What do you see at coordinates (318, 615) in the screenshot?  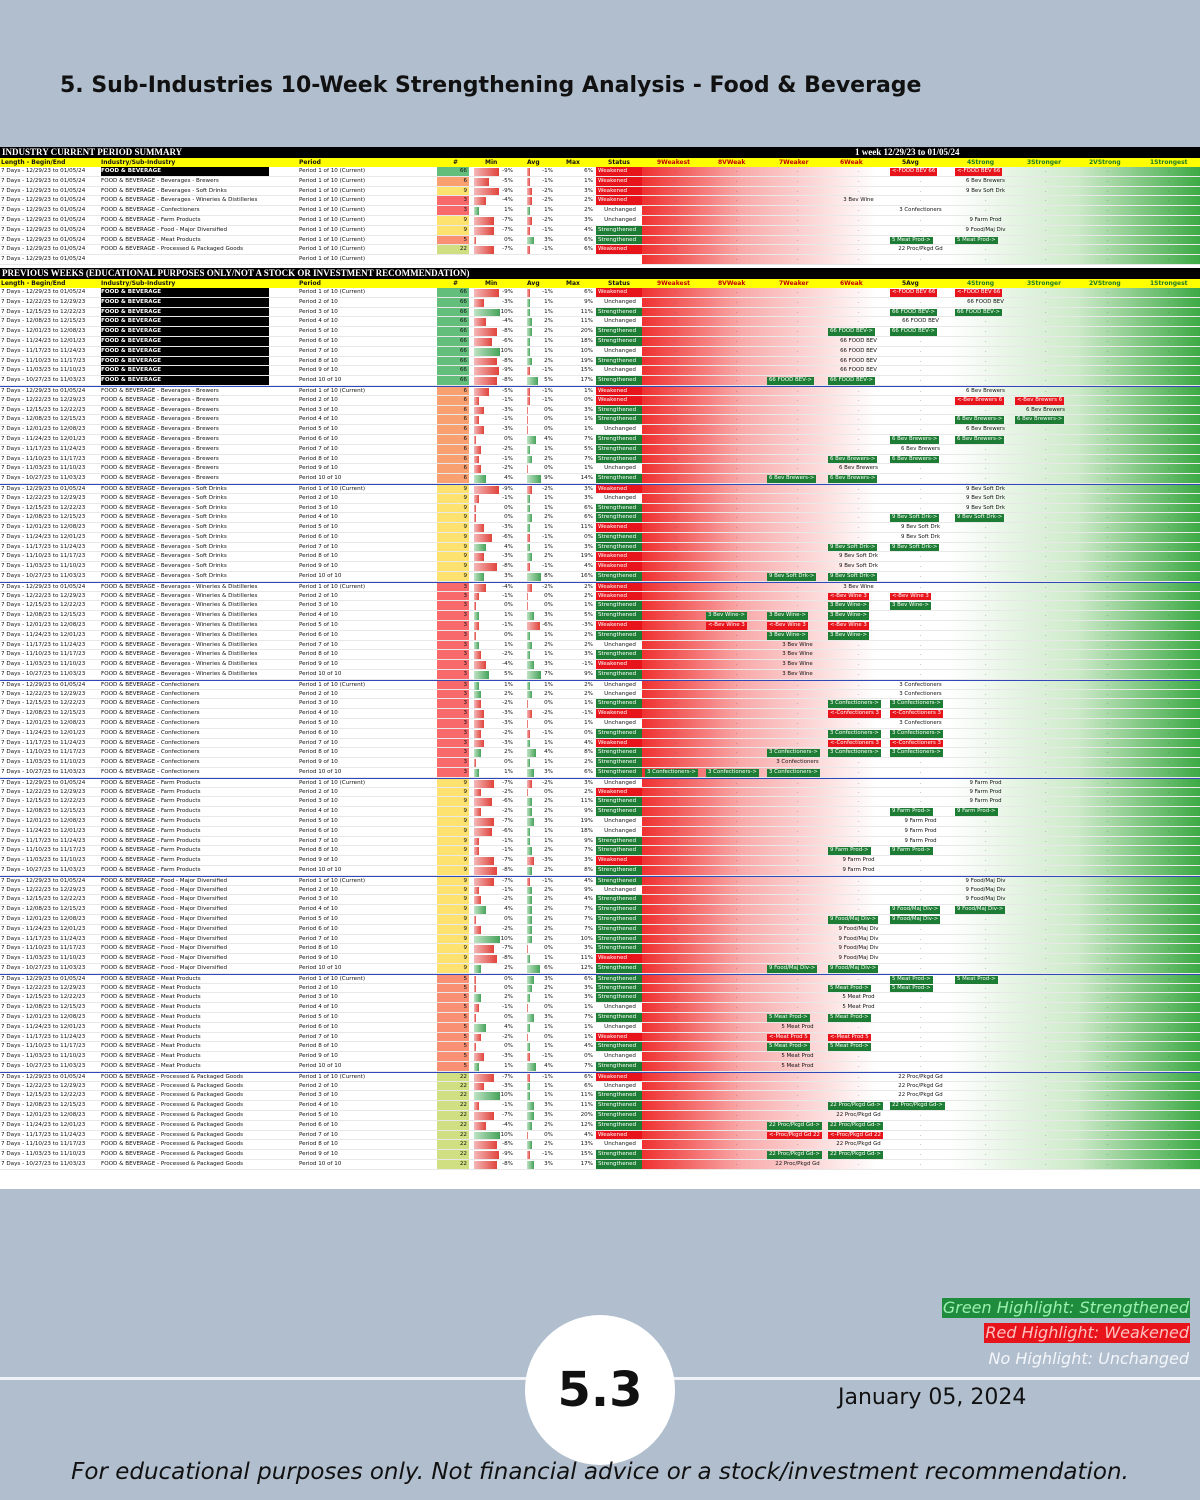 I see `row-period: Period 4 of 10` at bounding box center [318, 615].